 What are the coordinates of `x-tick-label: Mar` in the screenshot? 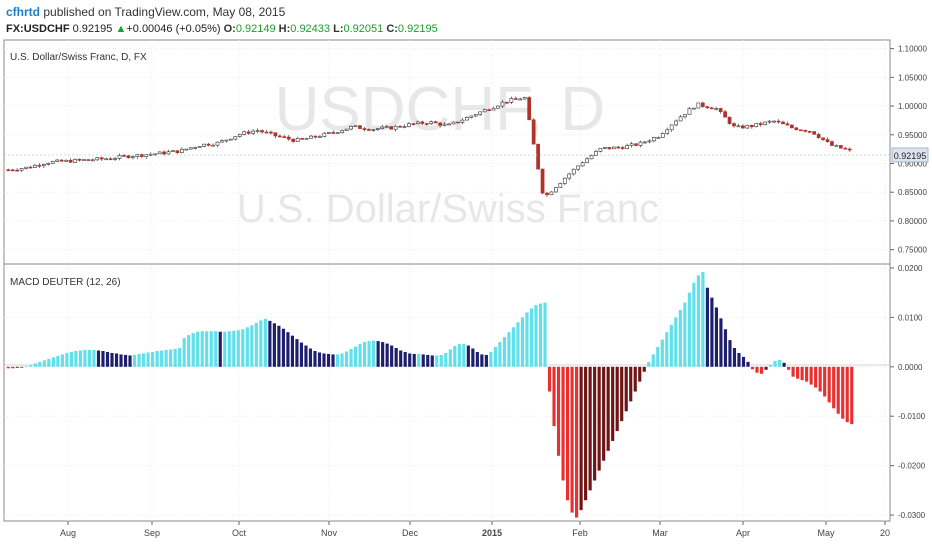 It's located at (660, 533).